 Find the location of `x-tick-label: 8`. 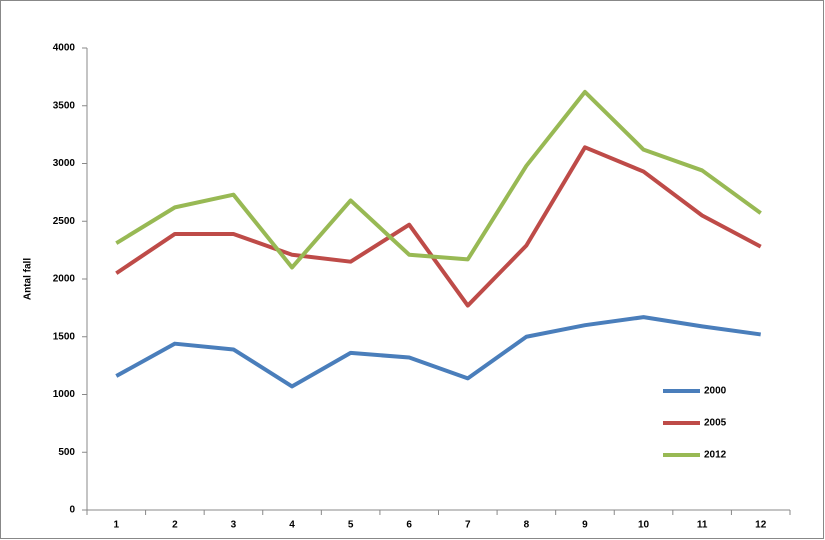

x-tick-label: 8 is located at coordinates (527, 525).